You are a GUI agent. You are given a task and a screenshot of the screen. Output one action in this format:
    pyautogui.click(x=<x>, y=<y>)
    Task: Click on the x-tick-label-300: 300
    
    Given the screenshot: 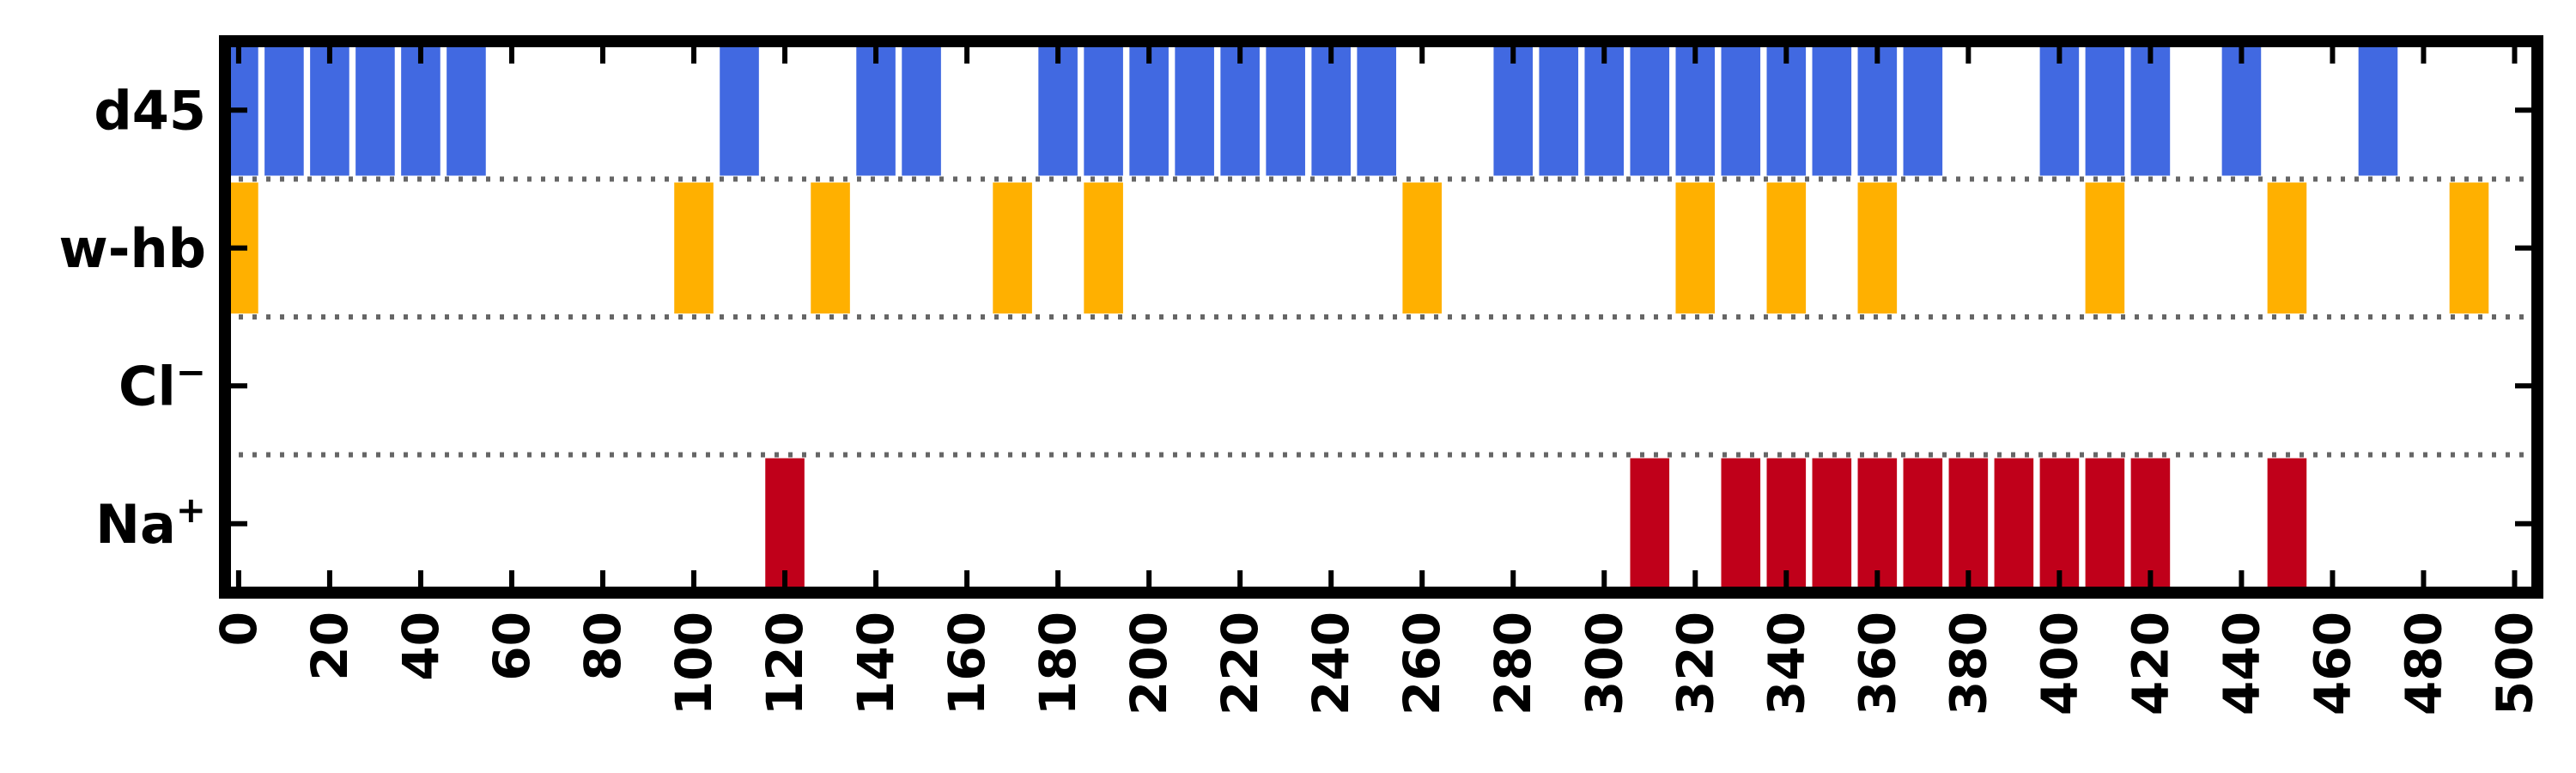 What is the action you would take?
    pyautogui.click(x=1604, y=663)
    